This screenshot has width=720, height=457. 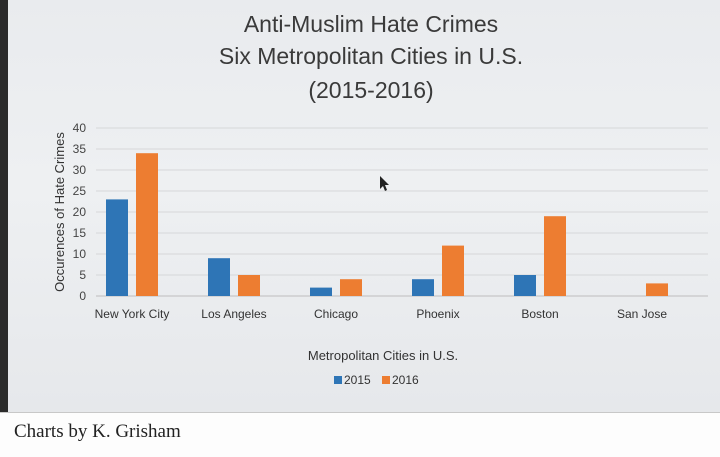 I want to click on y-tick-label: 0, so click(x=82, y=296).